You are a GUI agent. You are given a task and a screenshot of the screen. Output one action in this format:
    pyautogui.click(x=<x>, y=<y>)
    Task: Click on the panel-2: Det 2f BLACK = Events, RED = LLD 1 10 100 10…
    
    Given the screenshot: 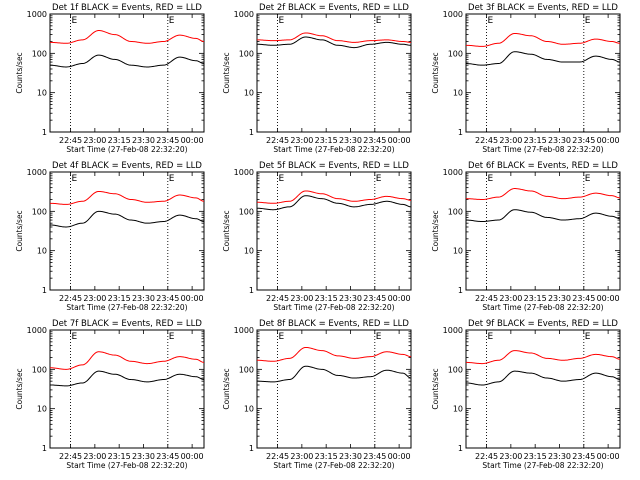 What is the action you would take?
    pyautogui.click(x=317, y=78)
    